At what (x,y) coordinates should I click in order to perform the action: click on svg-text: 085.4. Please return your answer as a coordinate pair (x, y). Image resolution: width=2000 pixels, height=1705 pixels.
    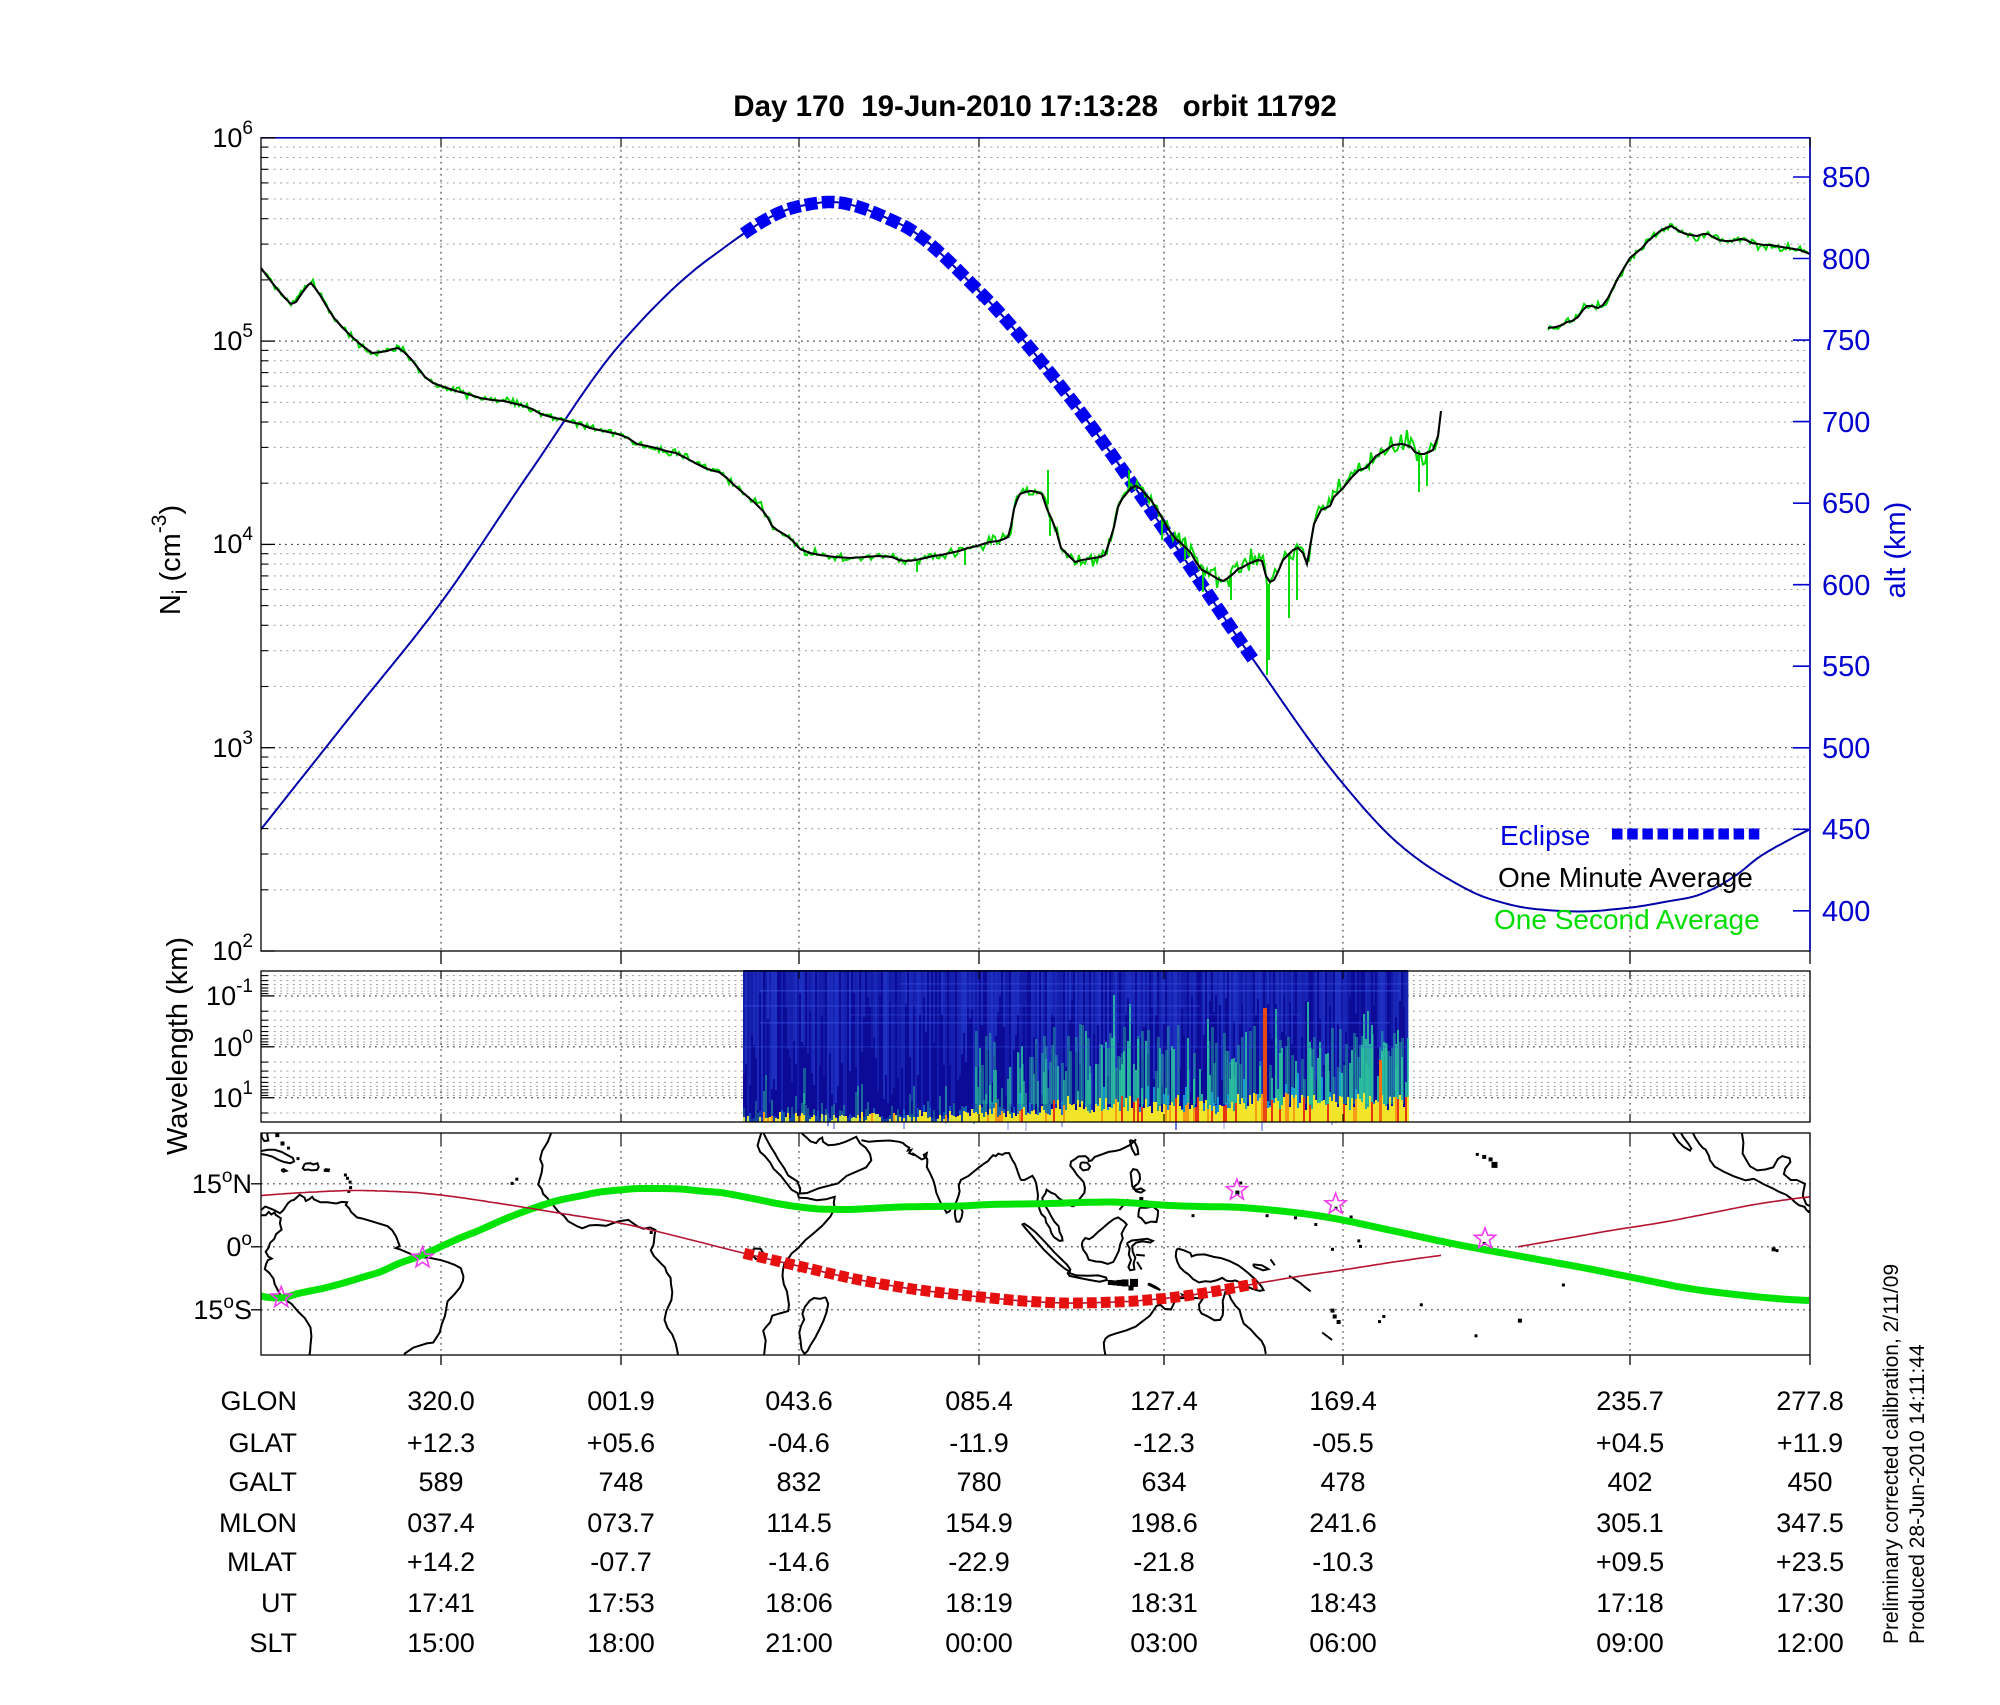
    Looking at the image, I should click on (979, 1401).